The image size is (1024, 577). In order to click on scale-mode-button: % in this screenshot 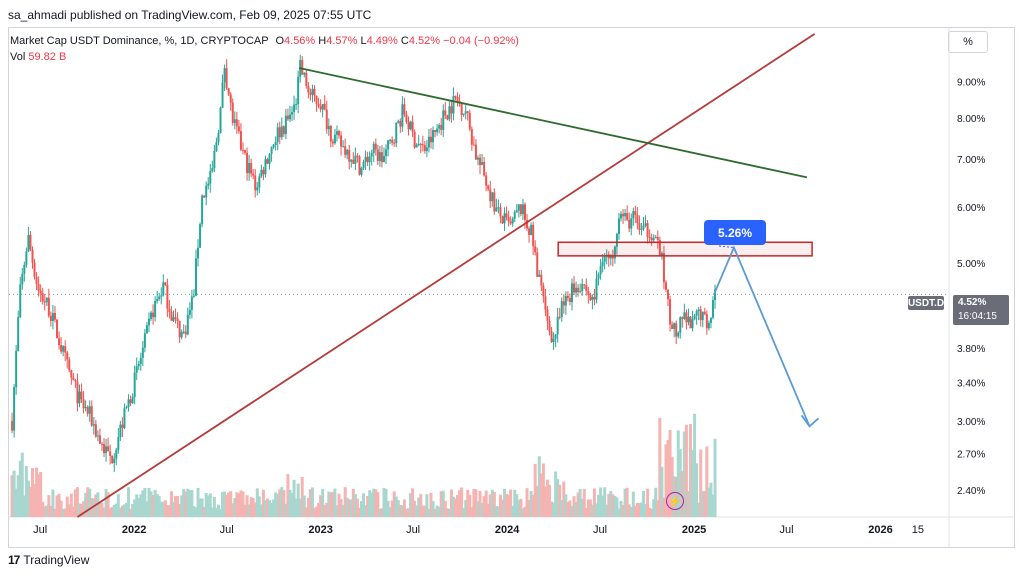, I will do `click(968, 42)`.